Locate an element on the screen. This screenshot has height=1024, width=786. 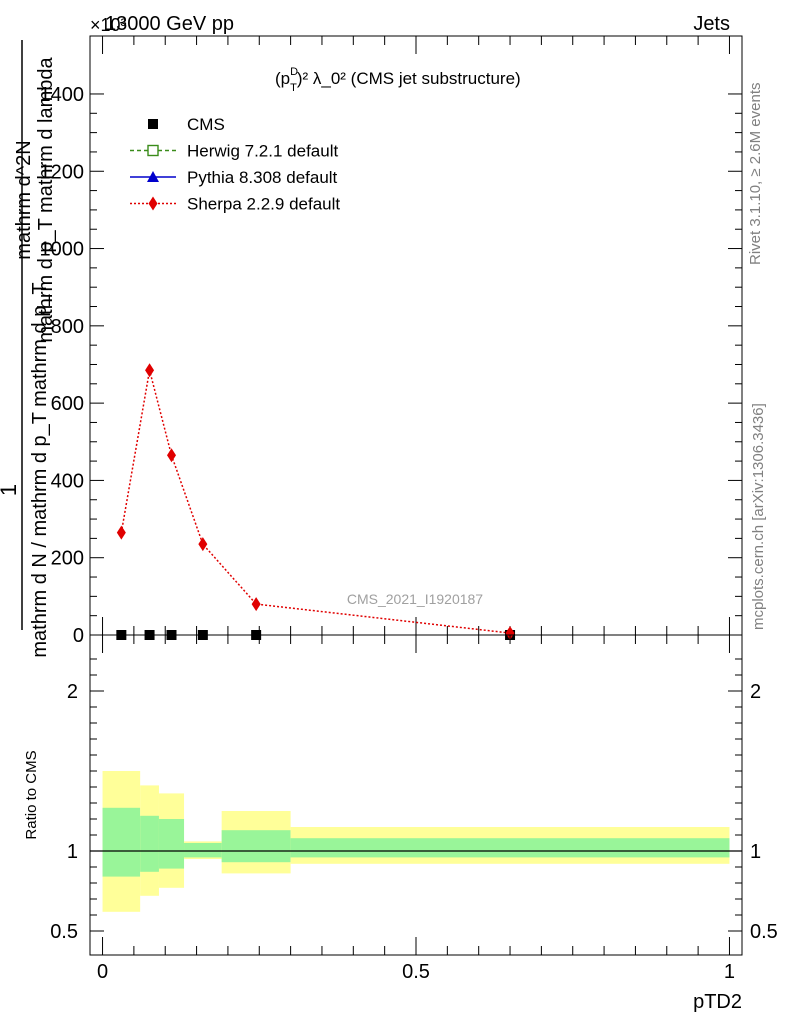
ratio-y-tick-label-right: 2 is located at coordinates (755, 692).